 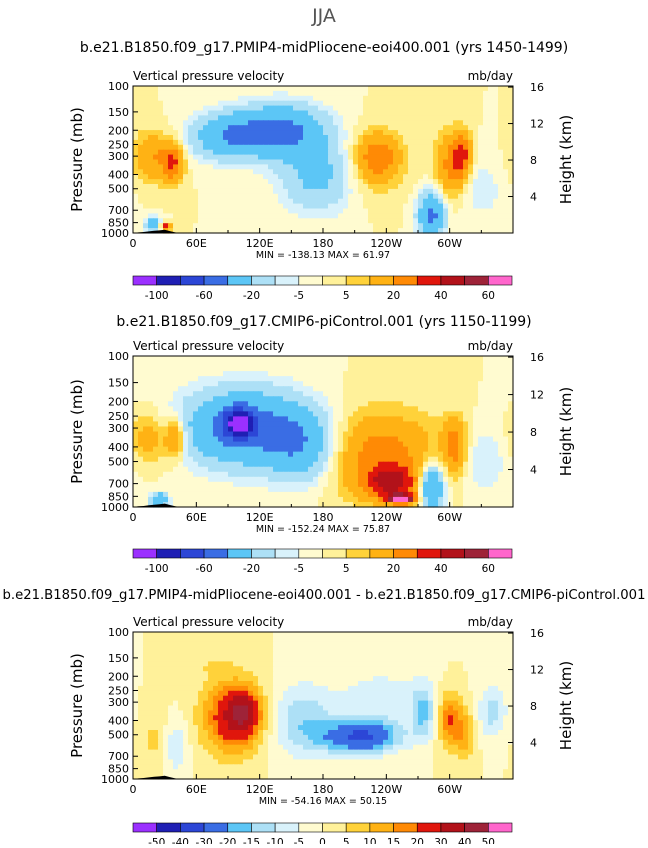 I want to click on y-tick-label: 500, so click(x=118, y=462).